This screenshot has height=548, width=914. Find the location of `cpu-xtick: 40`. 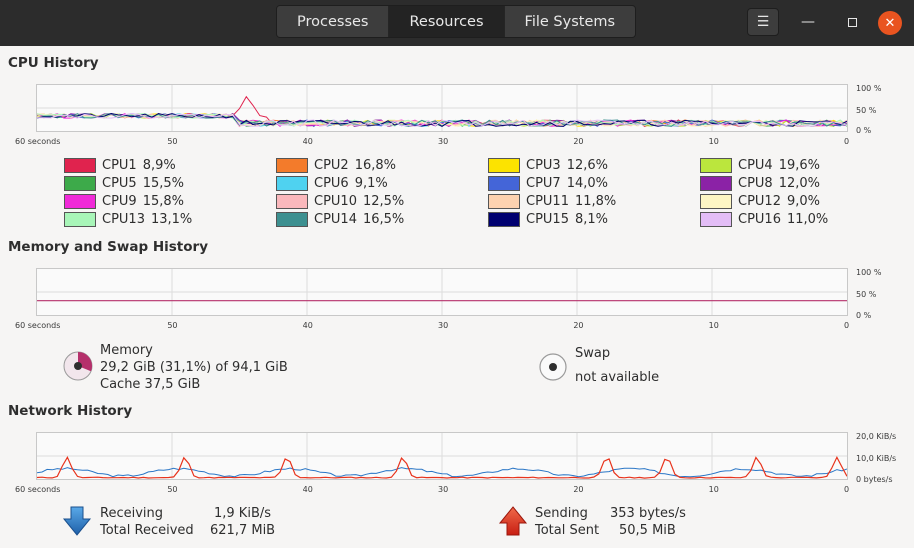

cpu-xtick: 40 is located at coordinates (307, 141).